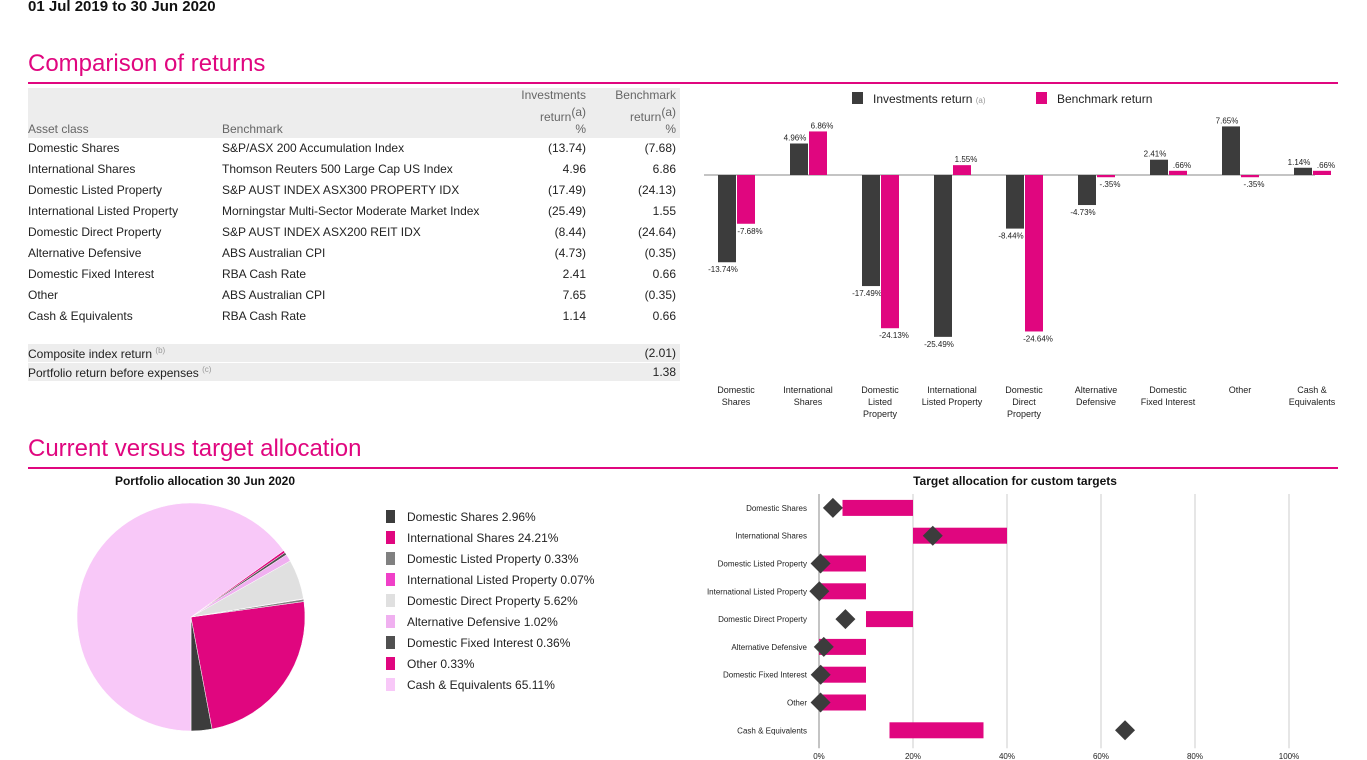 The width and height of the screenshot is (1367, 760). I want to click on allocation-pie-chart, so click(191, 617).